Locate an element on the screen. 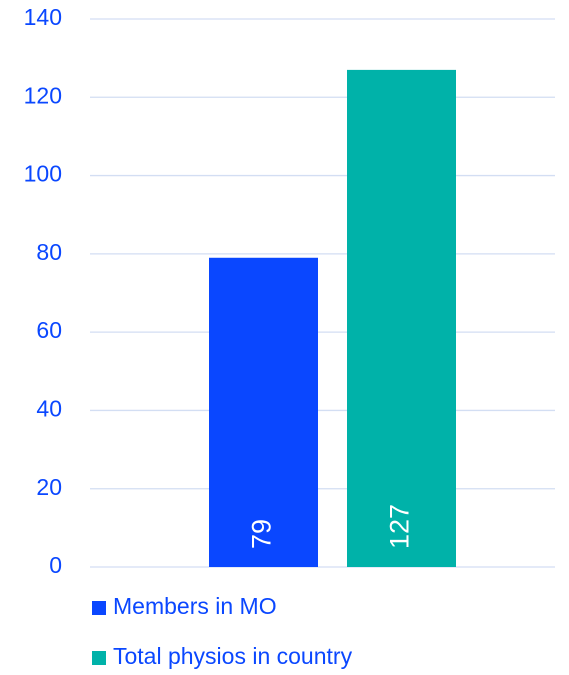  data-label: 79 is located at coordinates (262, 534).